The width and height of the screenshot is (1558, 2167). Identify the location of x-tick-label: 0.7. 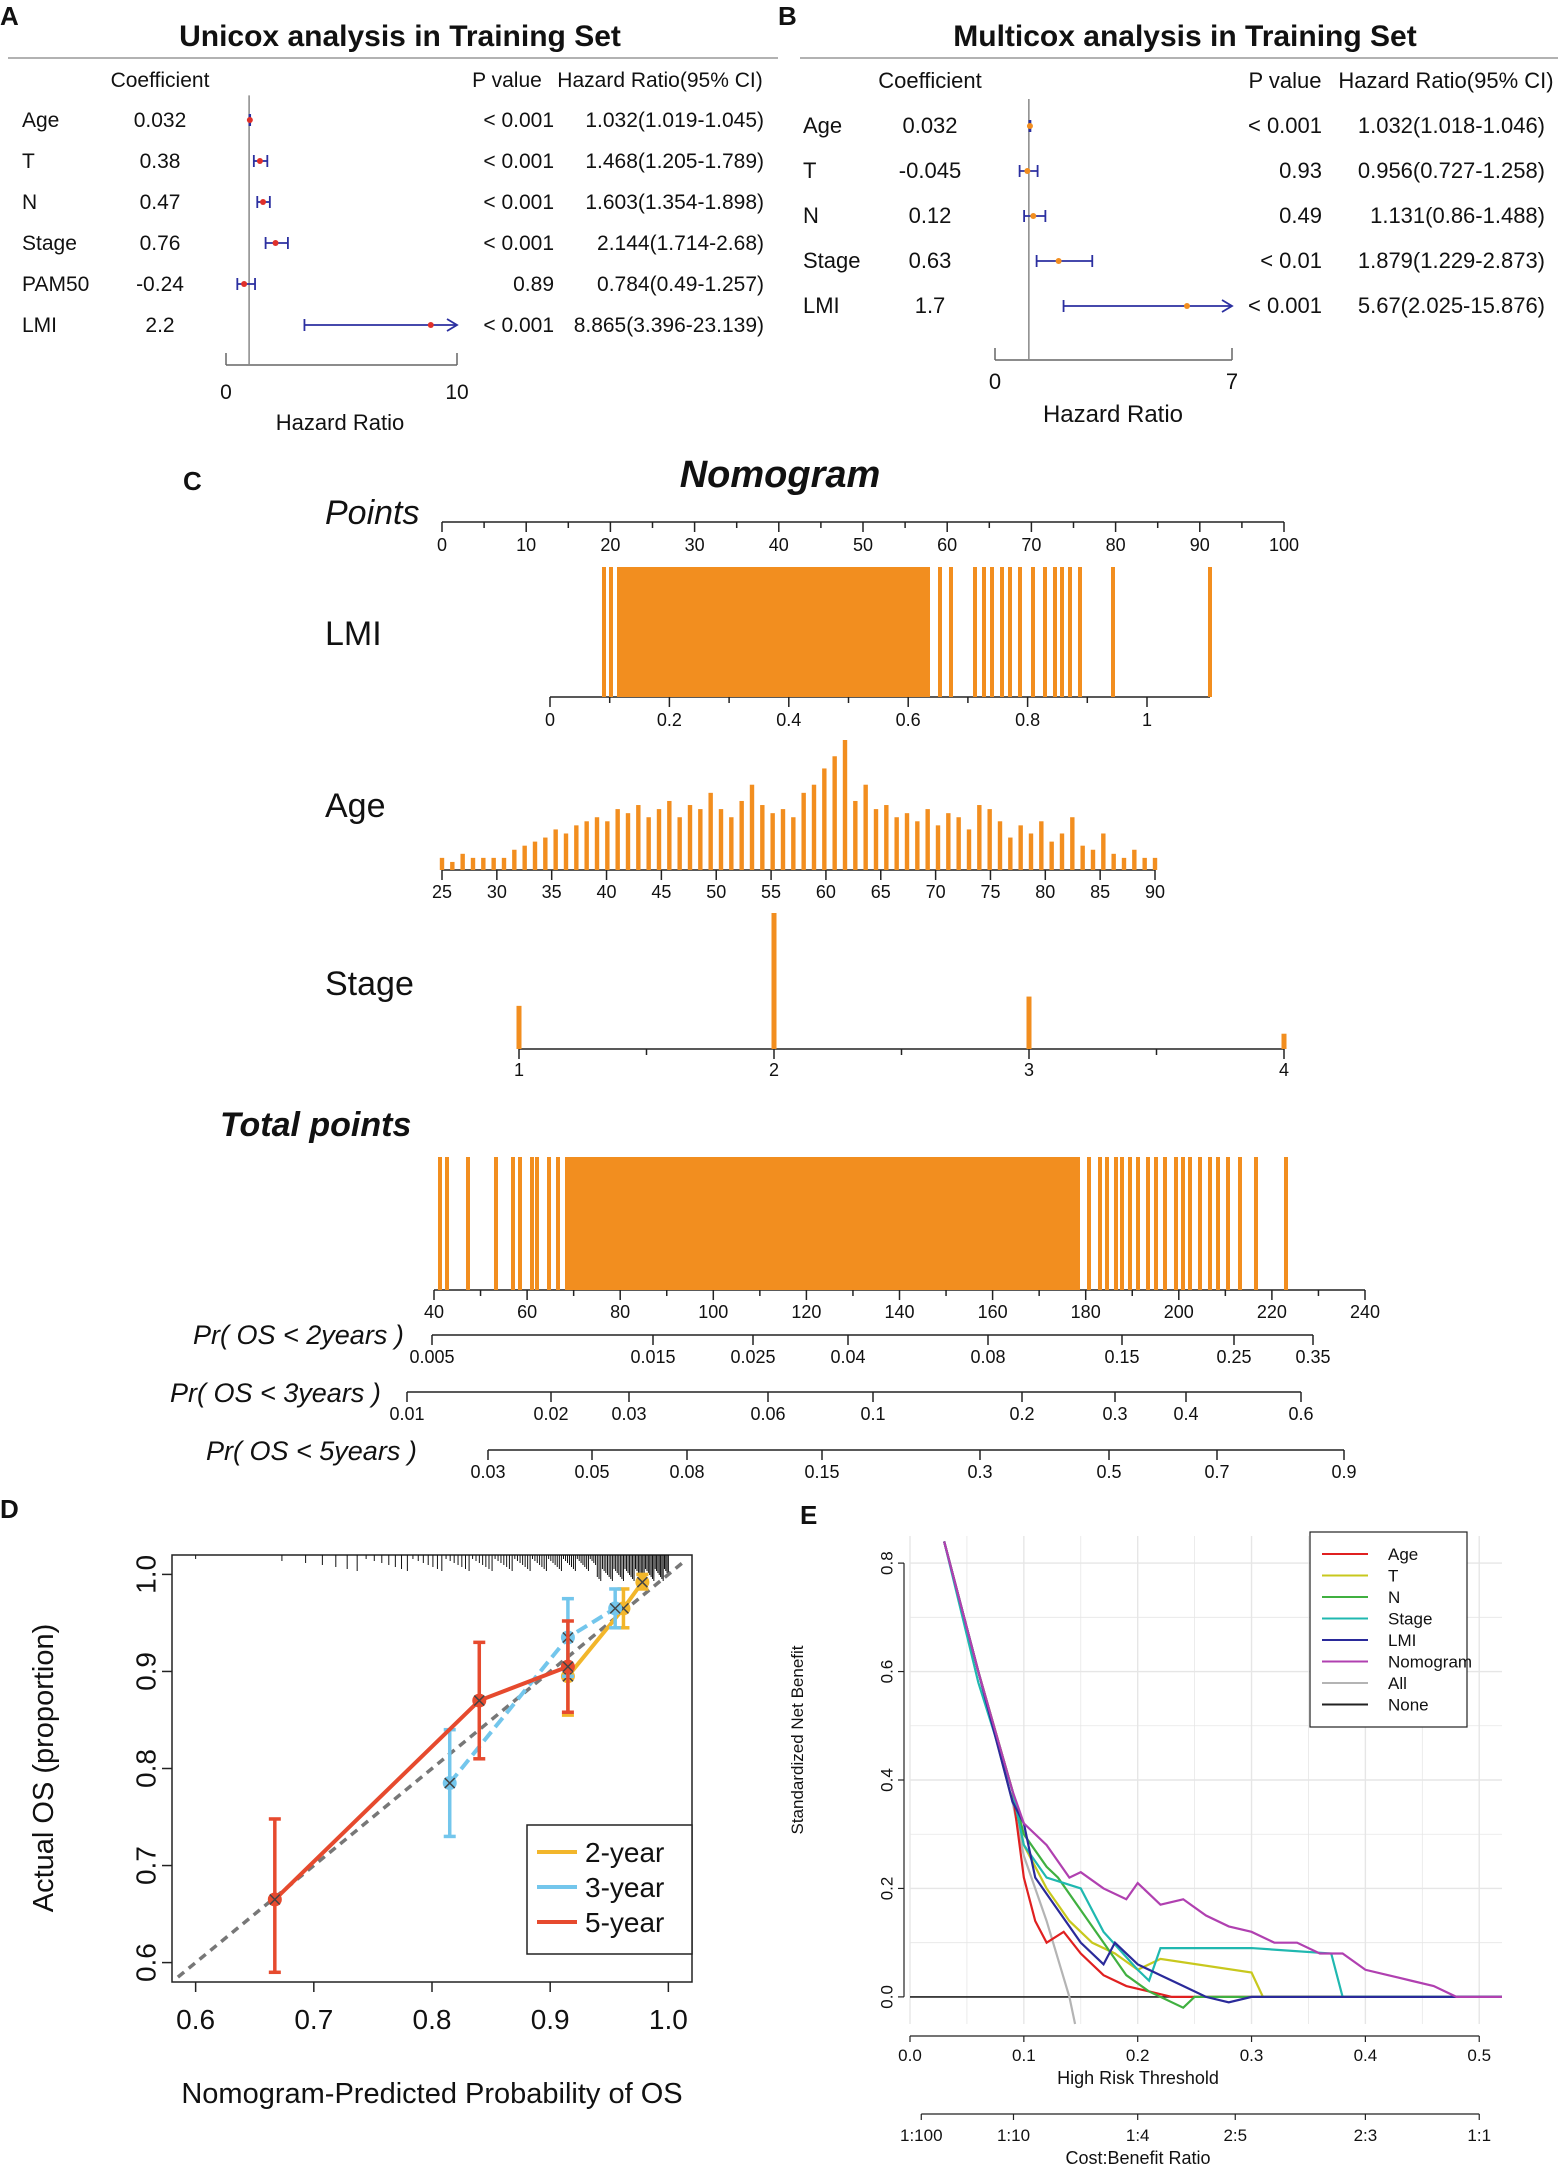
(313, 2019).